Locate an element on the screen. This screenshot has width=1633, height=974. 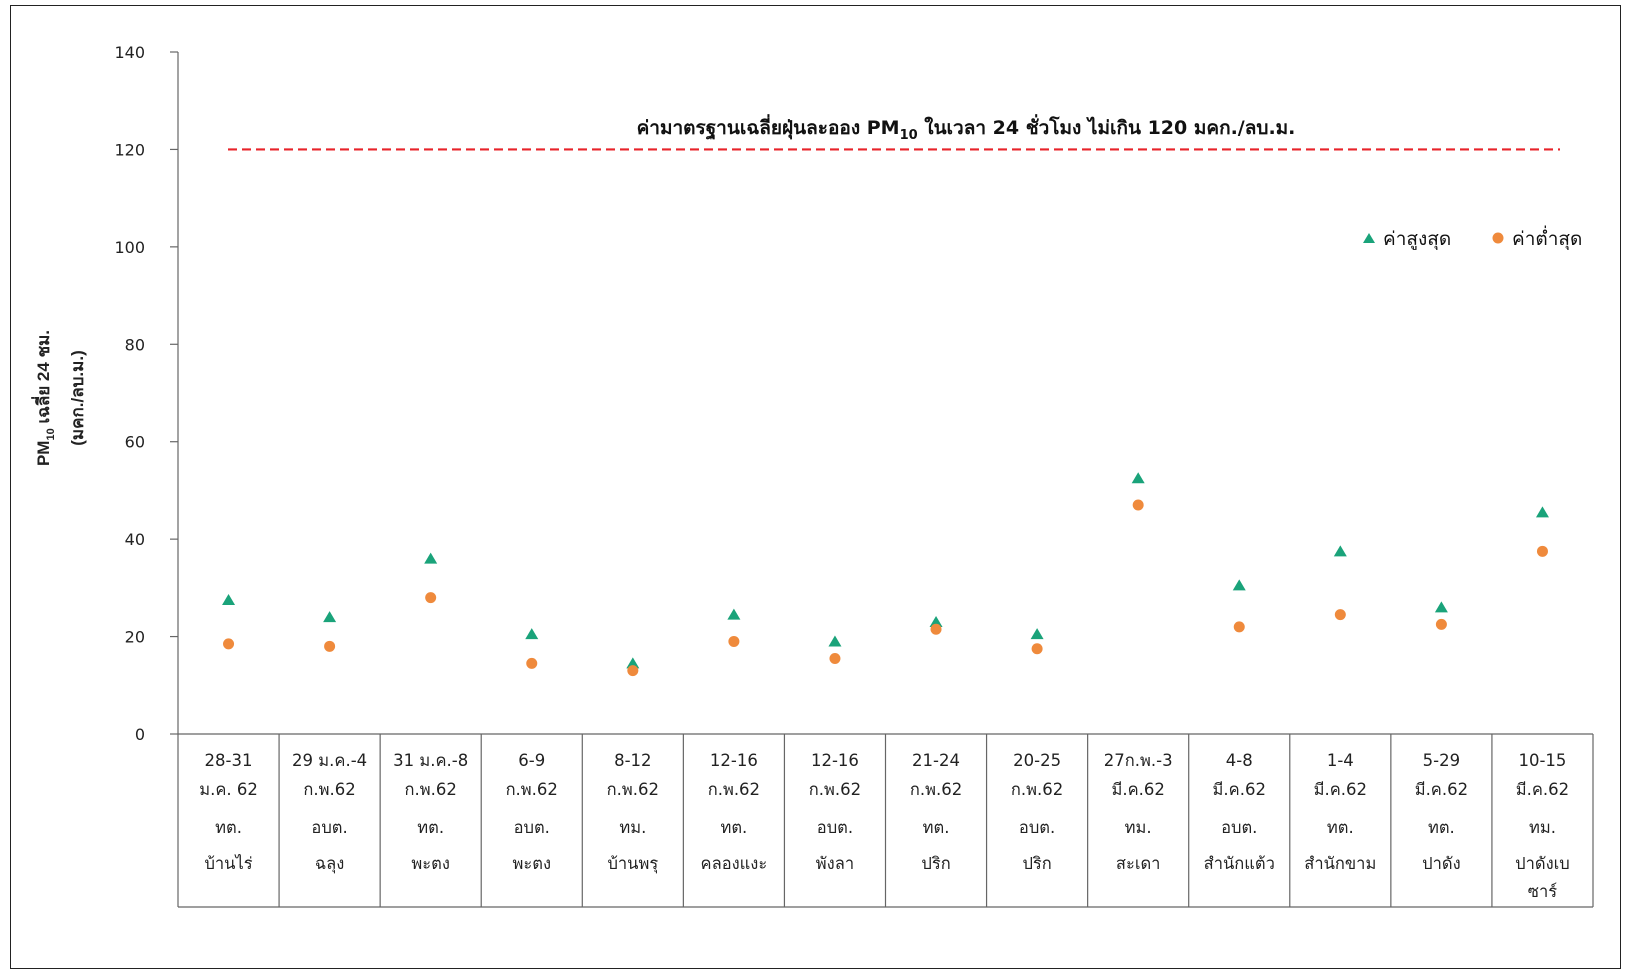
x-category-label: 4-8 is located at coordinates (1239, 760).